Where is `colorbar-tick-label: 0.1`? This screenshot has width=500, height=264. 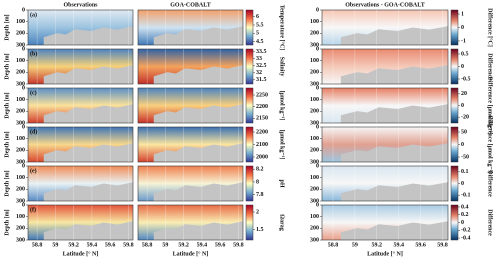 colorbar-tick-label: 0.1 is located at coordinates (465, 172).